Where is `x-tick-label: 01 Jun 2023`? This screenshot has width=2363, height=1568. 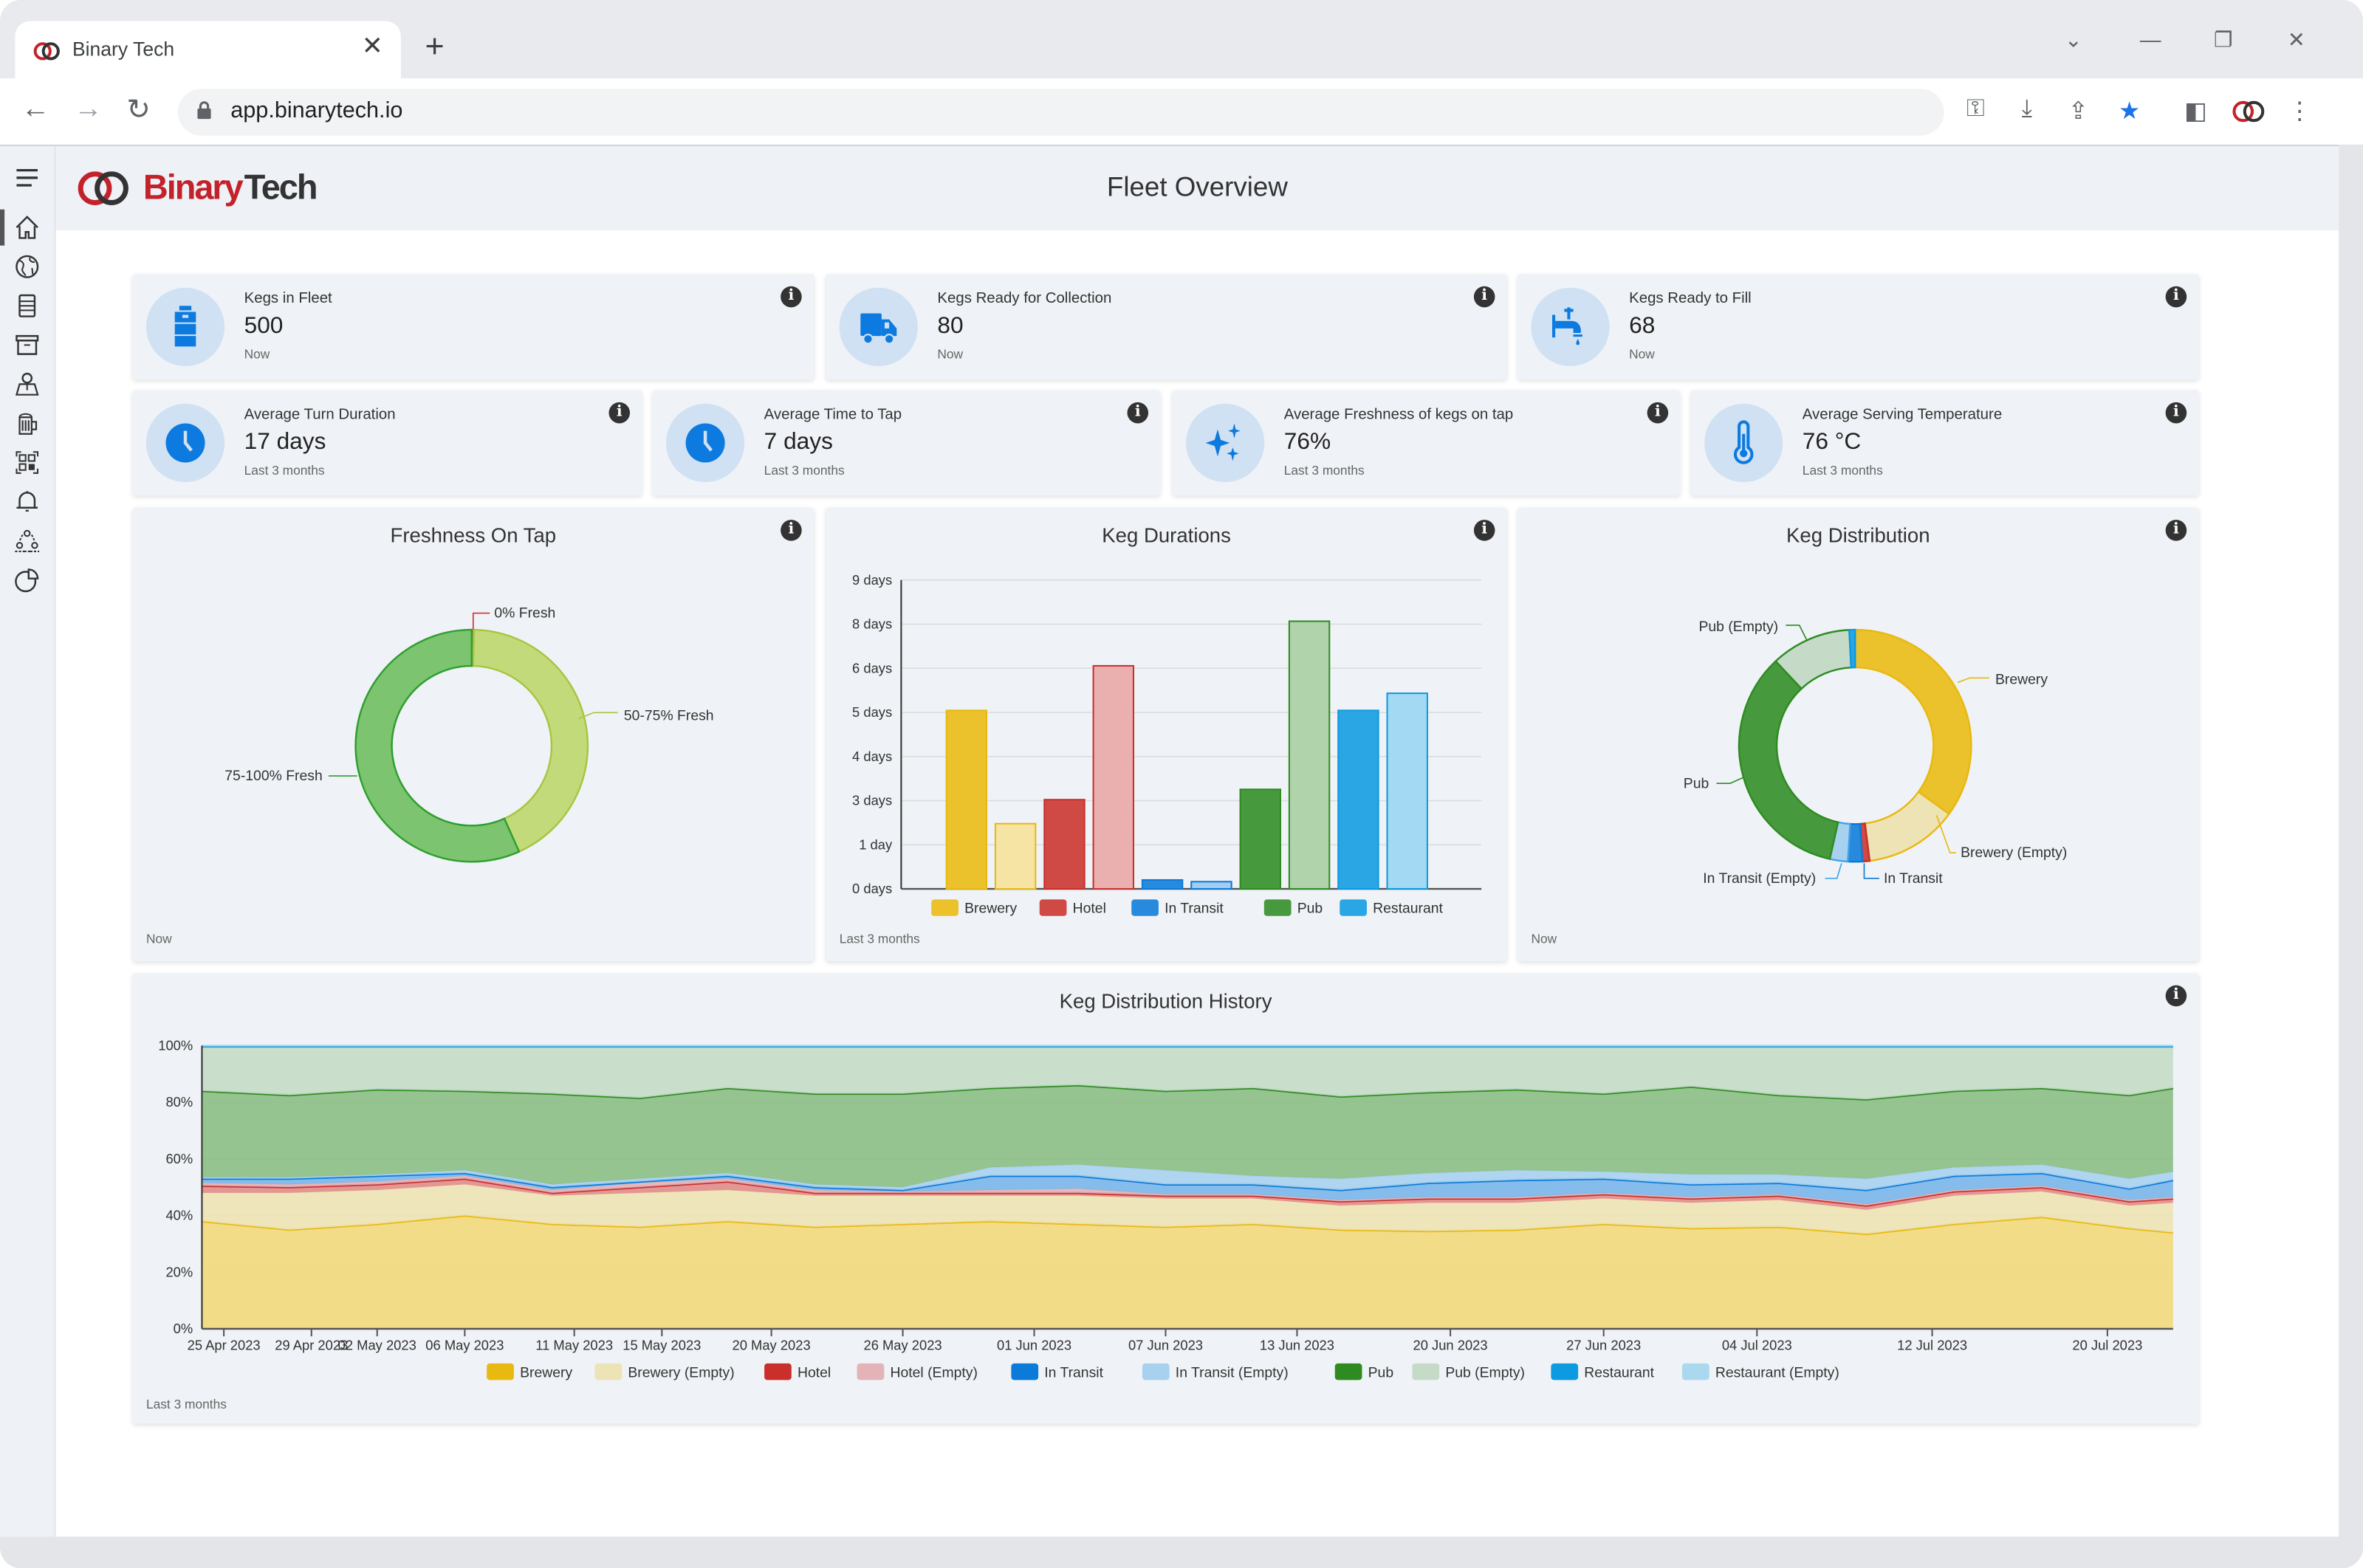 x-tick-label: 01 Jun 2023 is located at coordinates (1034, 1345).